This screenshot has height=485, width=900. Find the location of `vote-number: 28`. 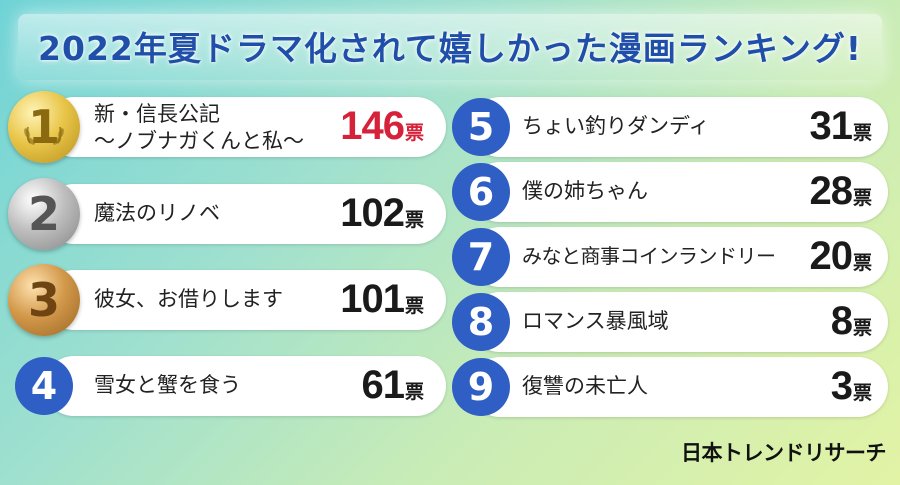

vote-number: 28 is located at coordinates (830, 191).